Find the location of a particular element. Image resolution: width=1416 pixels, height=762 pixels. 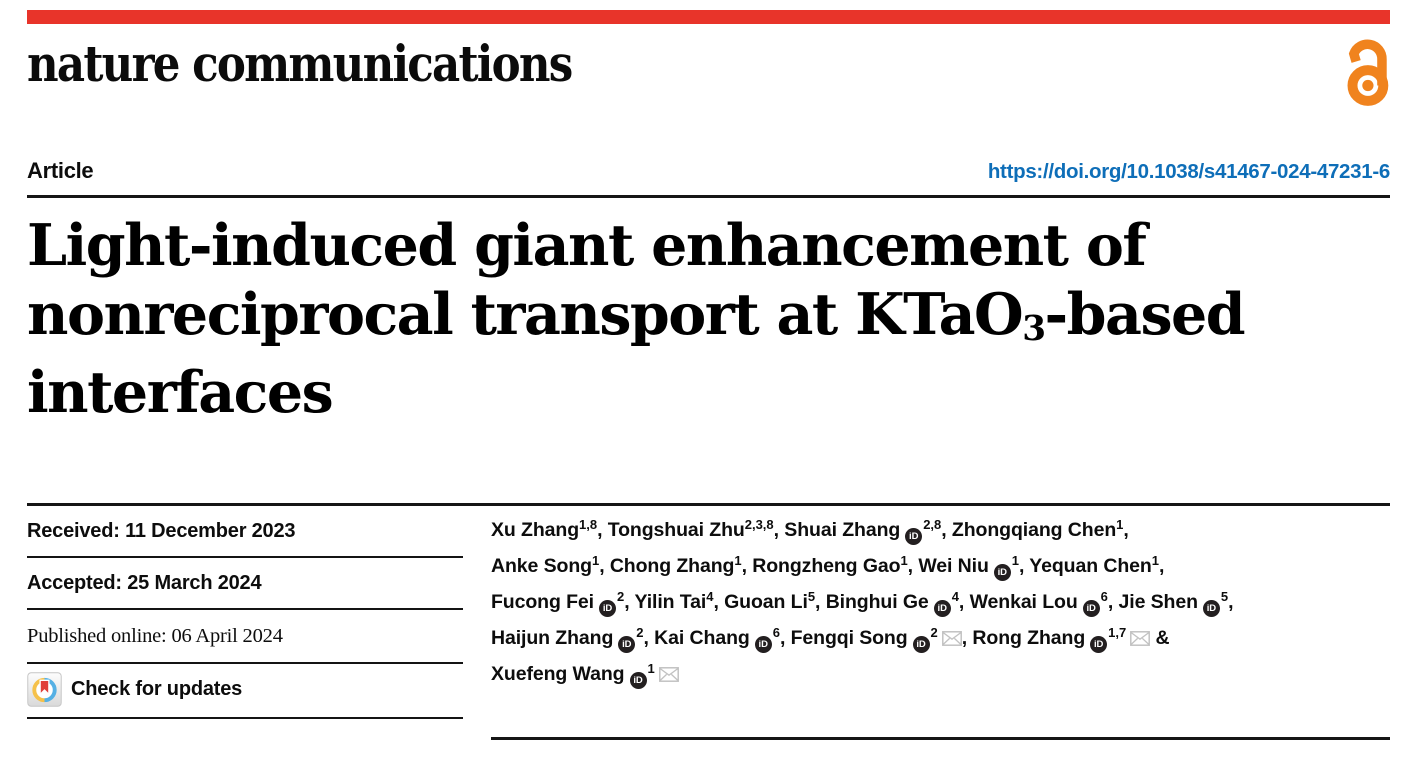

author-affiliation-superscript: 1,7 is located at coordinates (1117, 632).